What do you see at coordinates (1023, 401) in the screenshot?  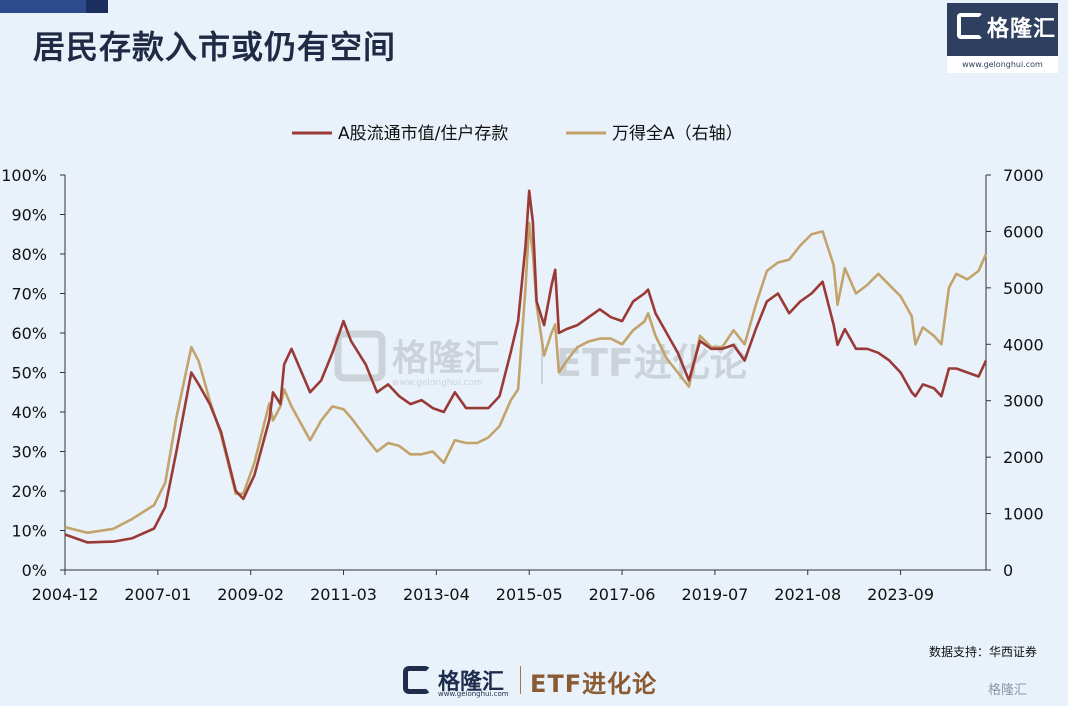 I see `right-tick-label: 3000` at bounding box center [1023, 401].